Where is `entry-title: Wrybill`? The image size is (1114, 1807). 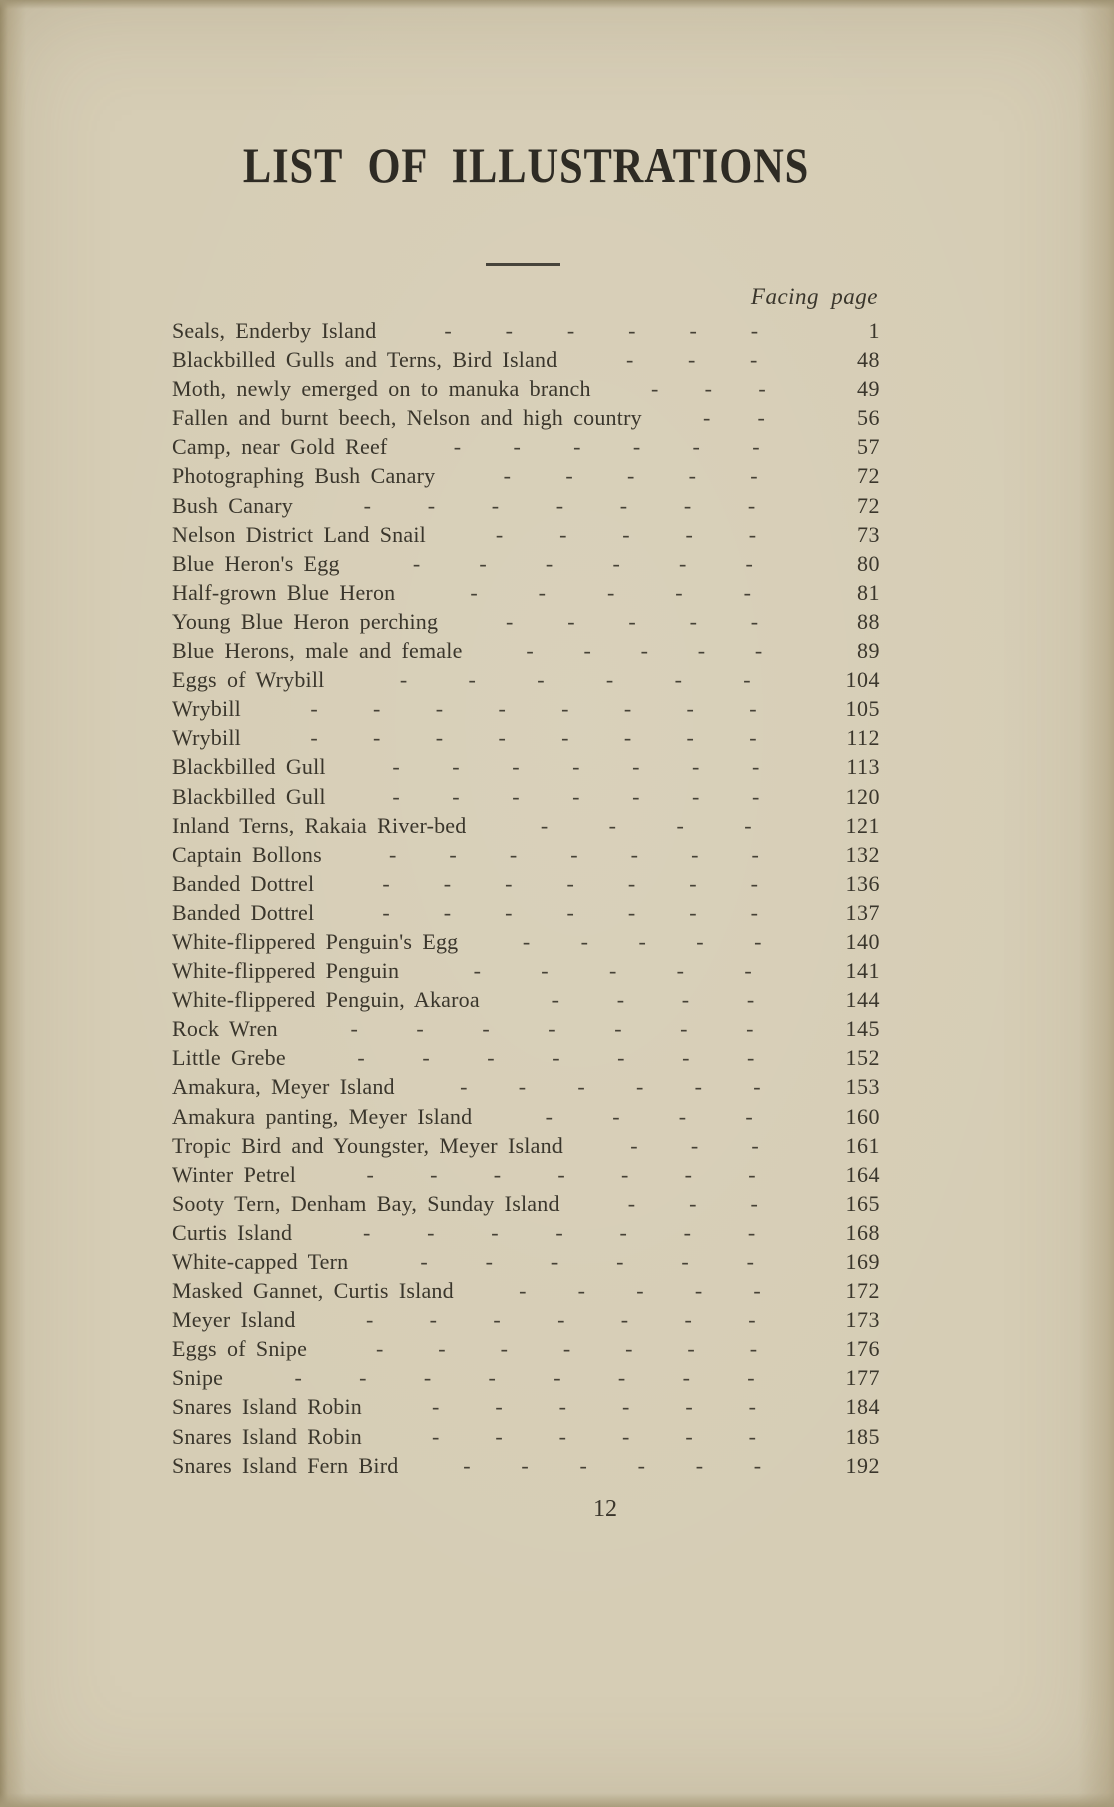 entry-title: Wrybill is located at coordinates (206, 709).